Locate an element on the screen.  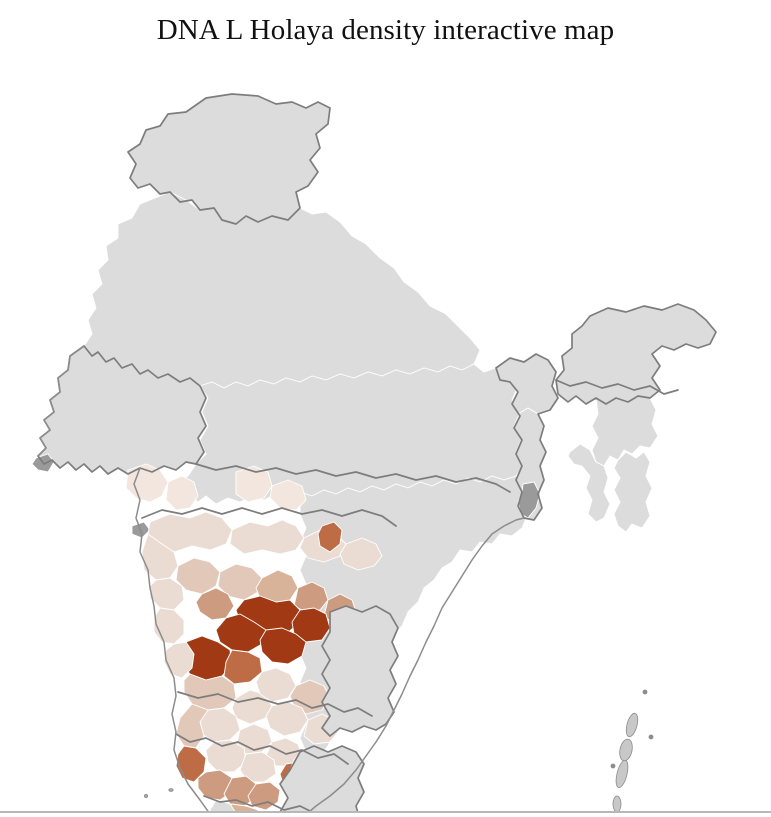
andaman-islet is located at coordinates (613, 766).